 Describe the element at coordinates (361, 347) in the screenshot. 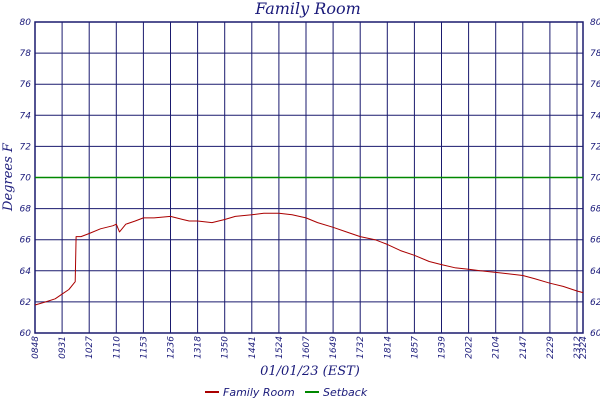

I see `x-tick-label: 1732` at that location.